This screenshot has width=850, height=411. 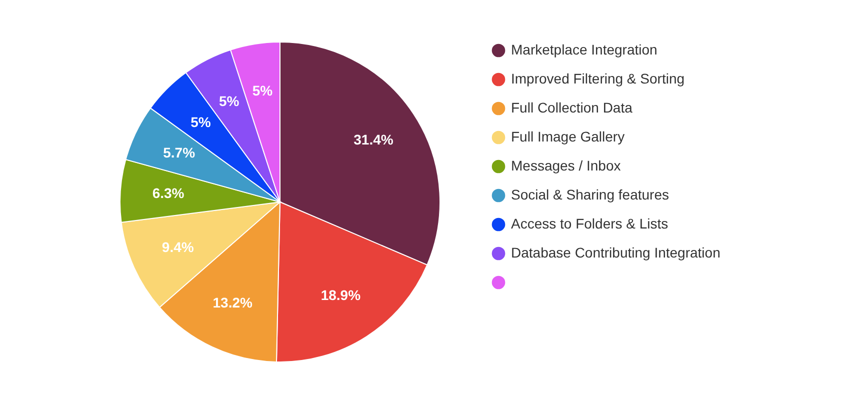 I want to click on data-label: 9.4%, so click(x=178, y=246).